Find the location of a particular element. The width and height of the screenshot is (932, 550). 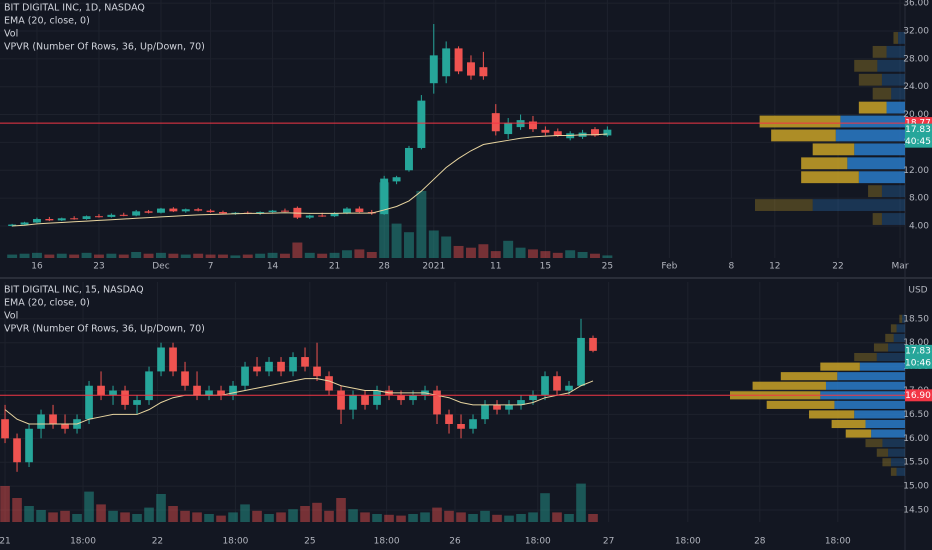

indicator-label: EMA (20, close, 0) is located at coordinates (47, 21).